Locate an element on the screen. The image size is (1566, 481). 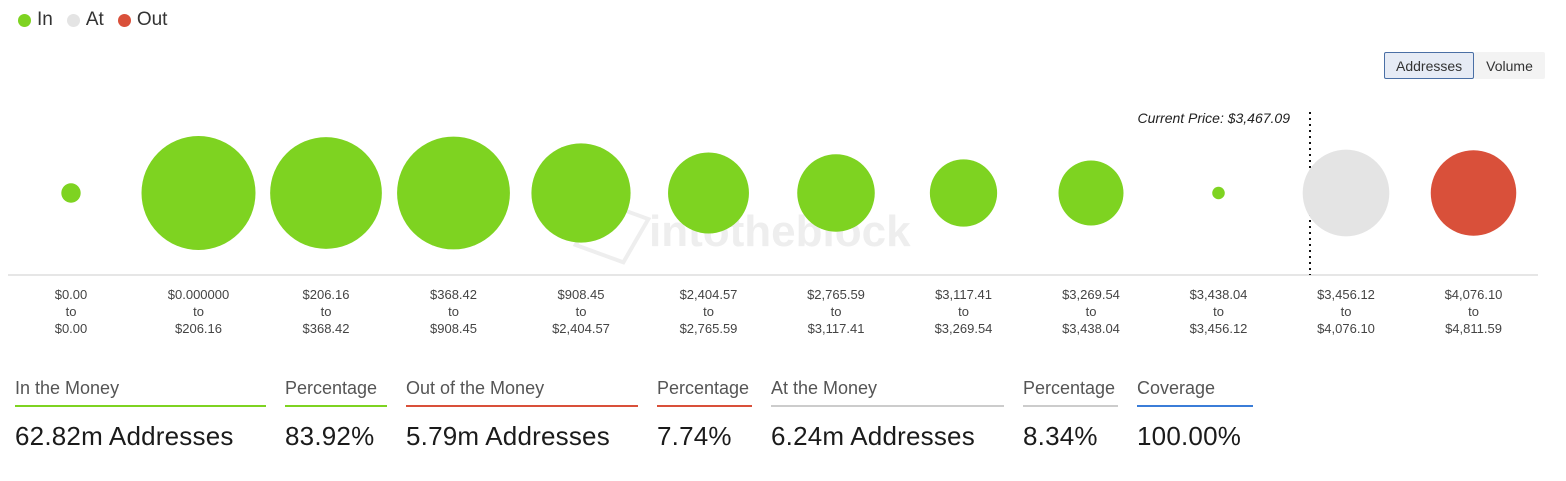
tick-from: $2,404.57 is located at coordinates (708, 294).